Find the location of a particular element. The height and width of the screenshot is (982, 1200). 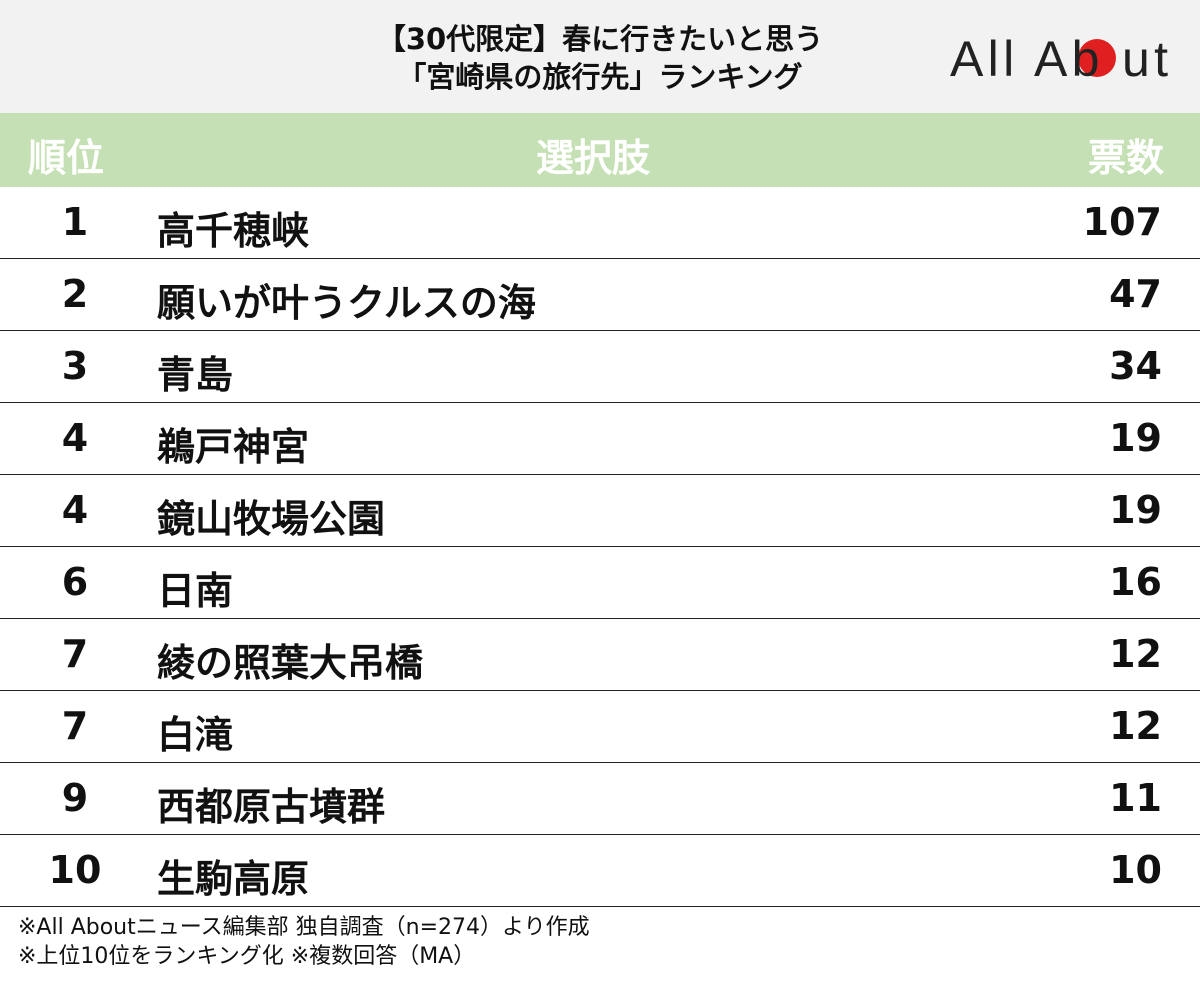

choice-cell: 青島 is located at coordinates (195, 375).